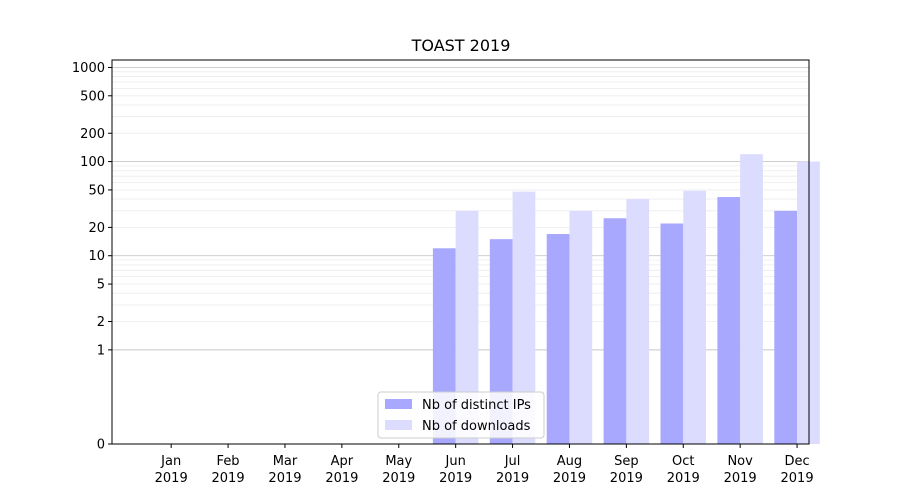 Image resolution: width=900 pixels, height=504 pixels. What do you see at coordinates (101, 350) in the screenshot?
I see `y-tick-label: 1` at bounding box center [101, 350].